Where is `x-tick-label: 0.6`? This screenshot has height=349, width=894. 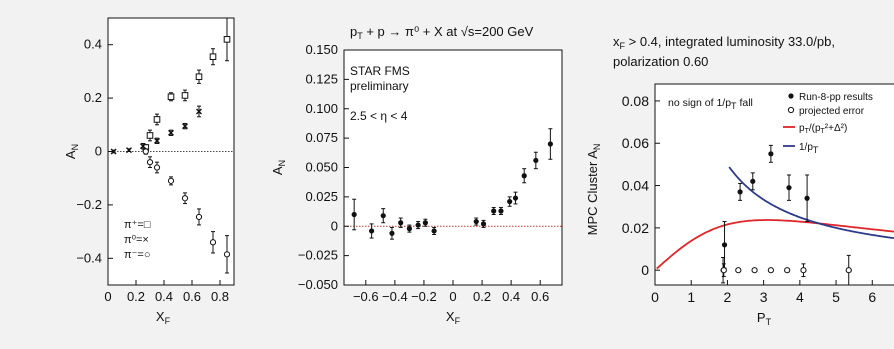
x-tick-label: 0.6 is located at coordinates (540, 296).